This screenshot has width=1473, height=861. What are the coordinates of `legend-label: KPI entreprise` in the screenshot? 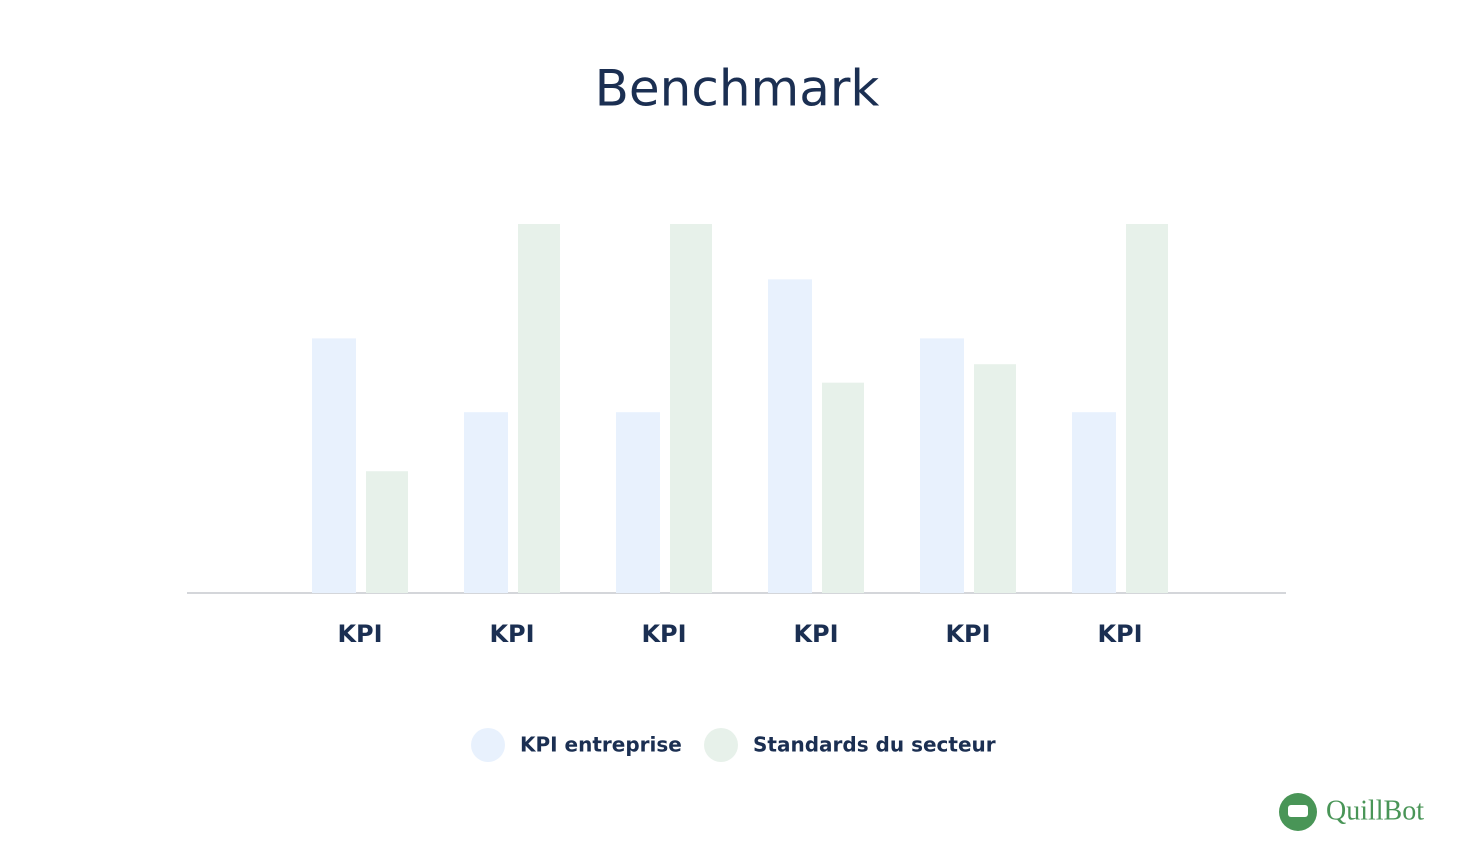 It's located at (601, 745).